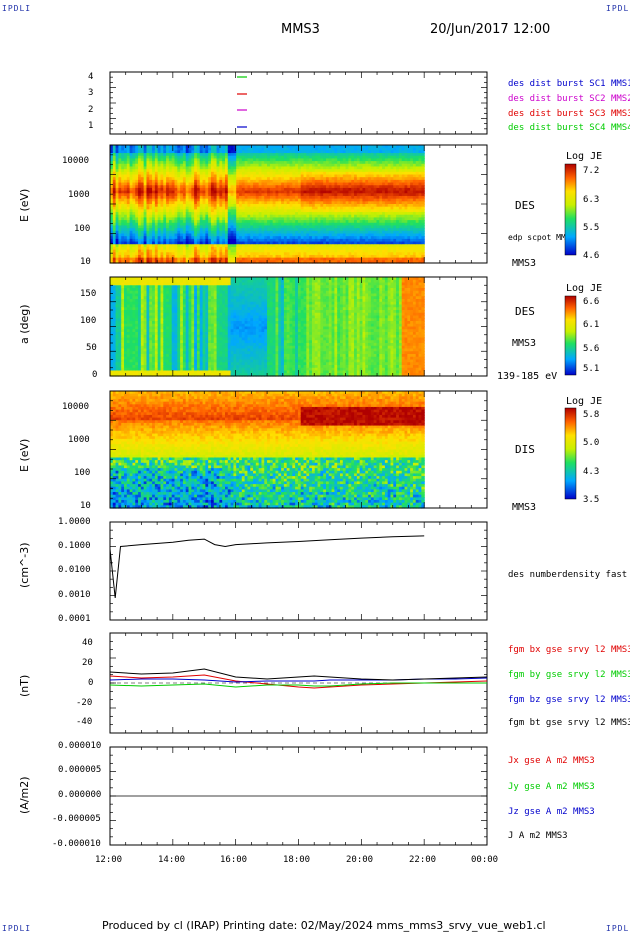  I want to click on cbar-tick: 6.6, so click(591, 302).